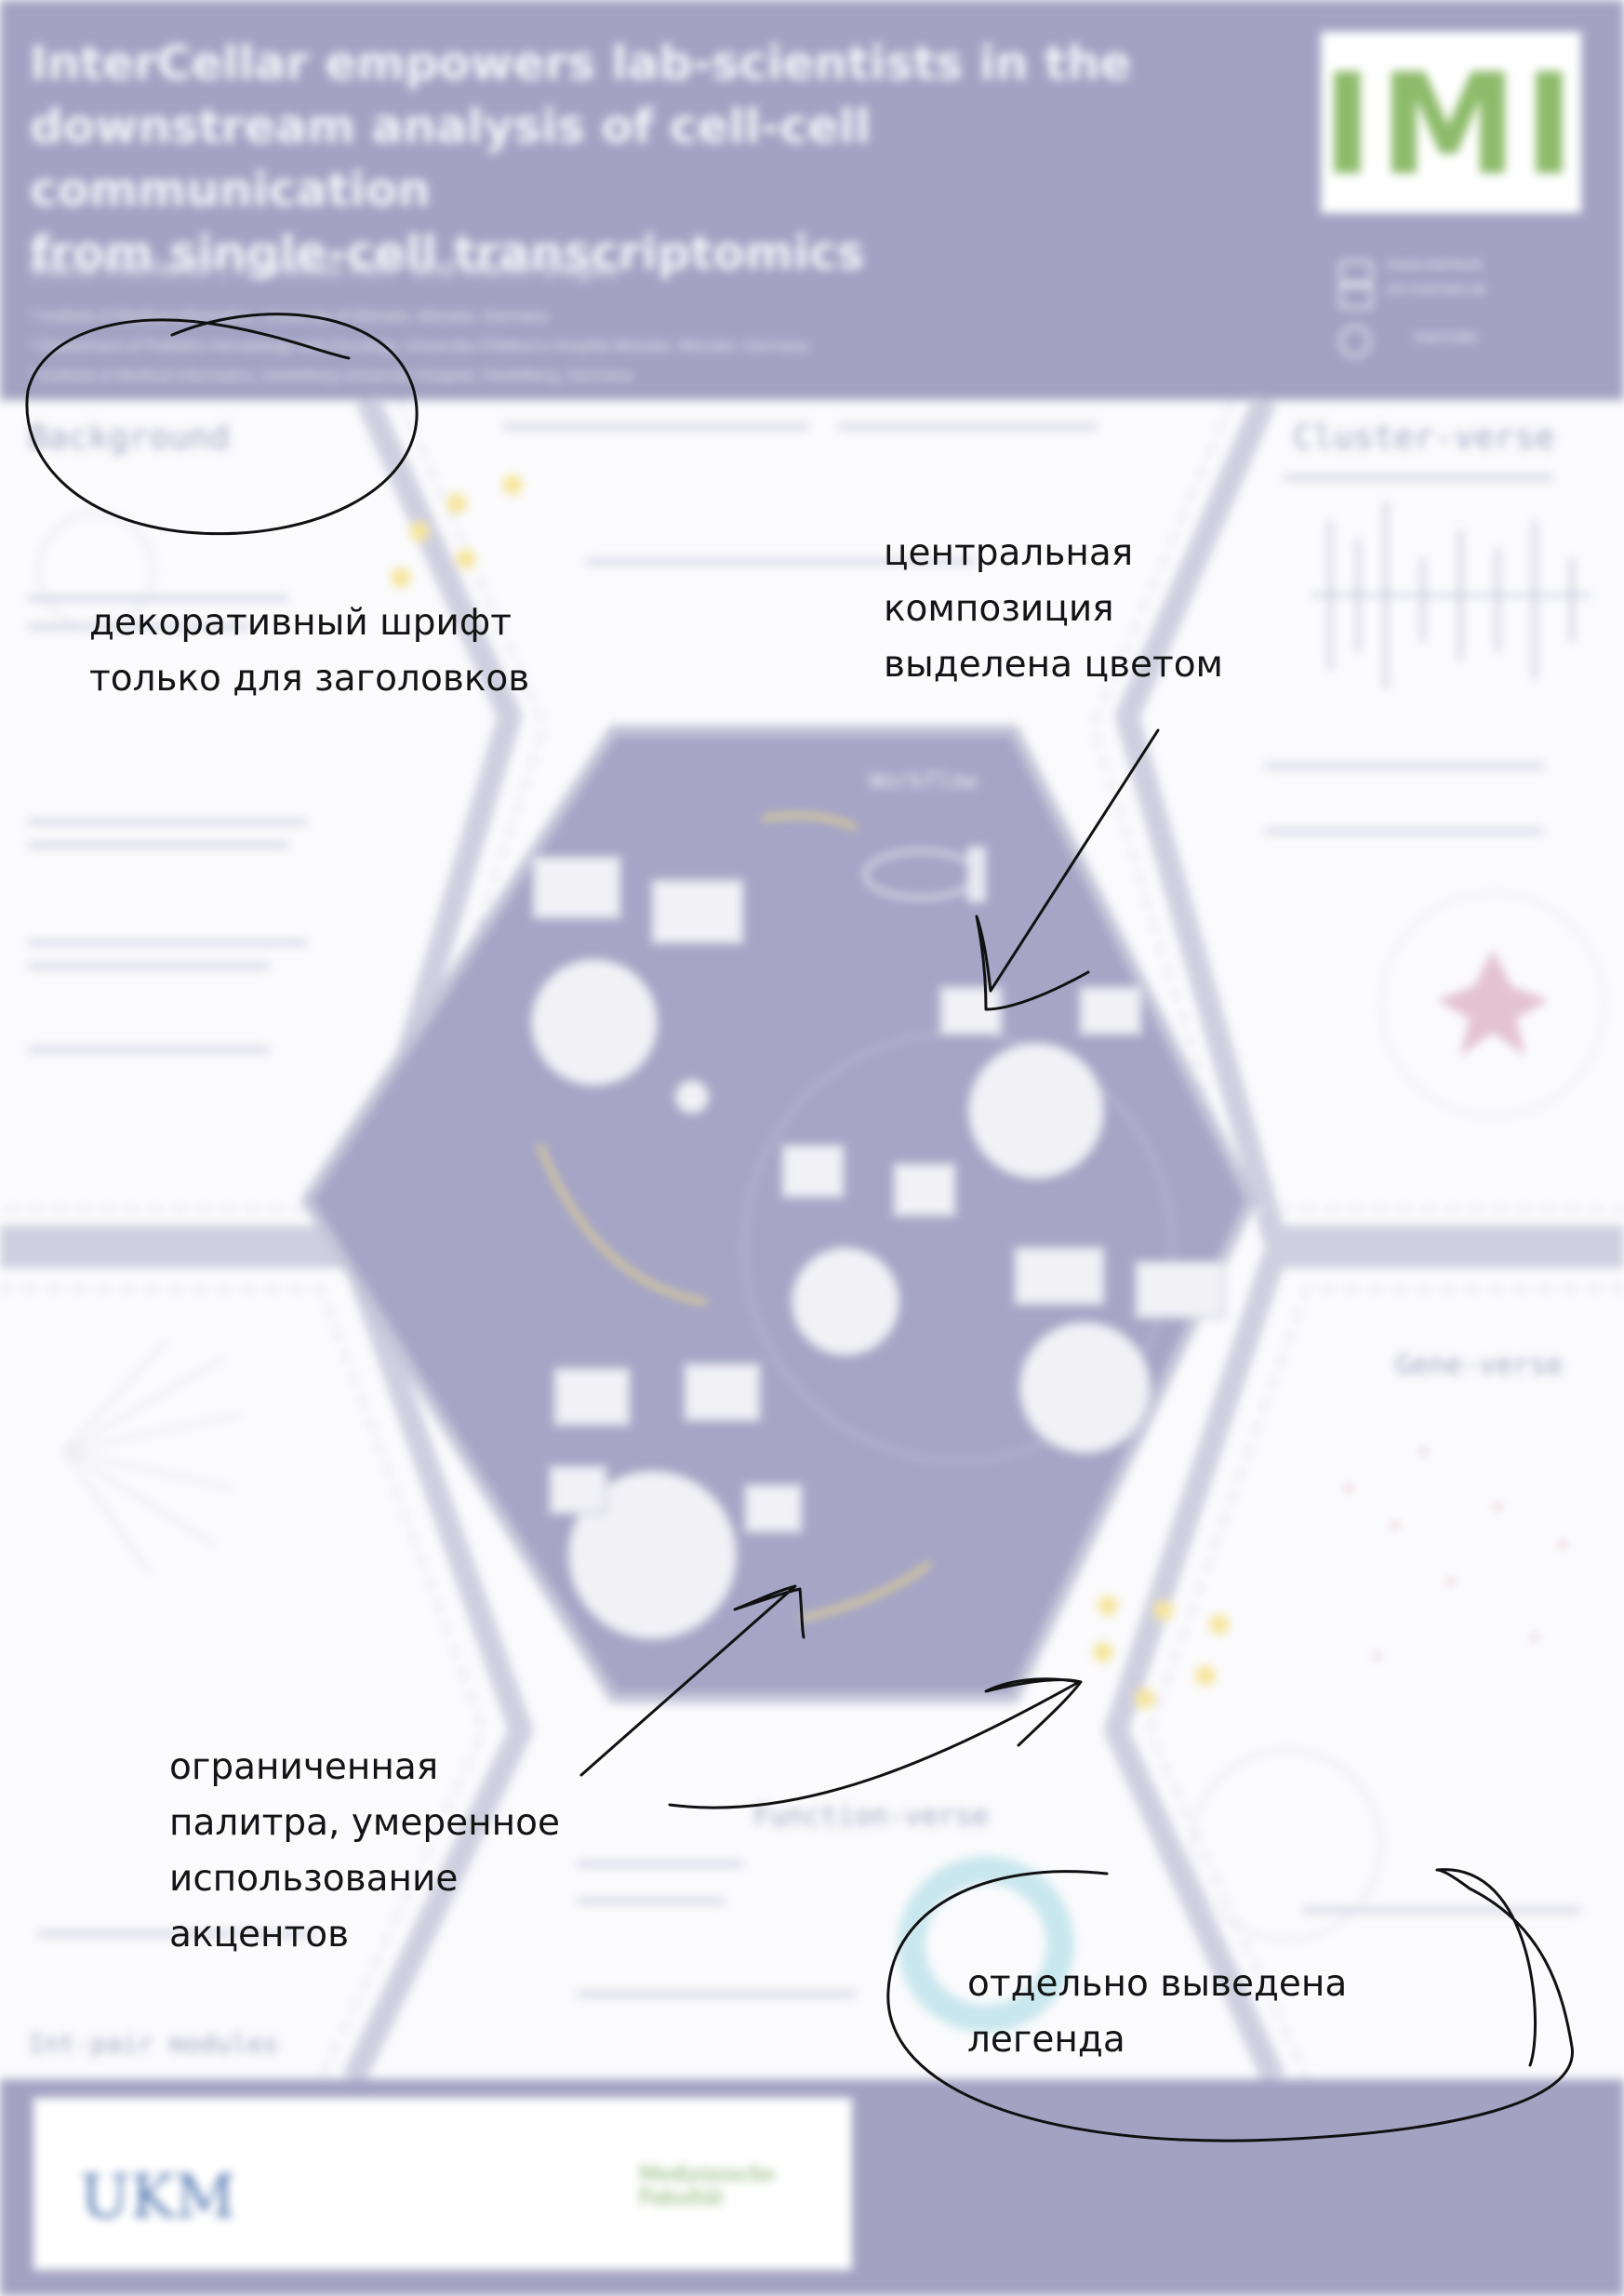 The width and height of the screenshot is (1624, 2296). What do you see at coordinates (1357, 805) in the screenshot?
I see `dashed-path` at bounding box center [1357, 805].